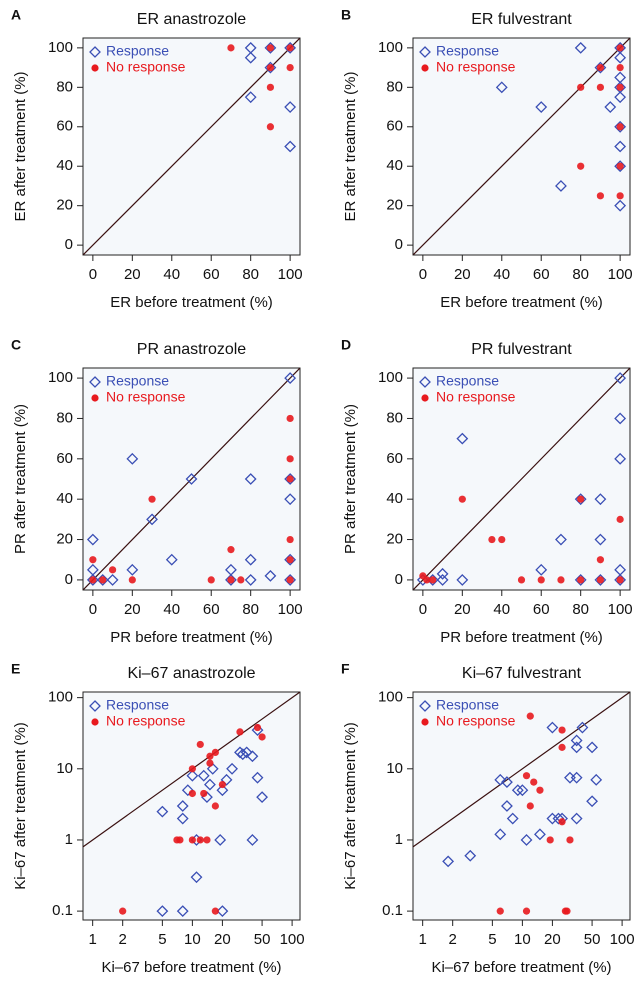 The height and width of the screenshot is (988, 643). Describe the element at coordinates (171, 609) in the screenshot. I see `x-tick-label: 40` at that location.